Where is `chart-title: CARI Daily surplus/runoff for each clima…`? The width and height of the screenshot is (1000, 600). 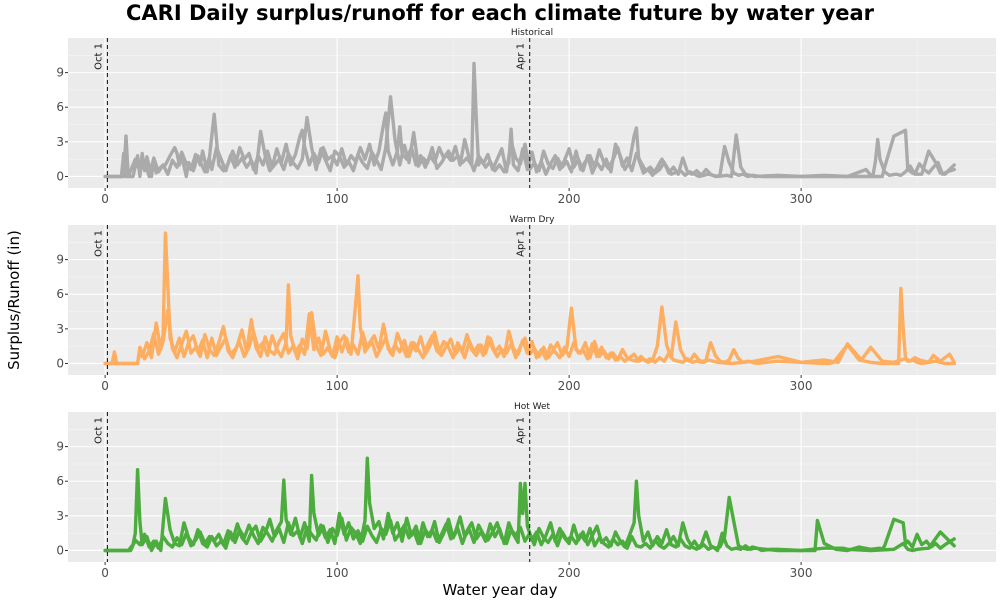 chart-title: CARI Daily surplus/runoff for each clima… is located at coordinates (500, 13).